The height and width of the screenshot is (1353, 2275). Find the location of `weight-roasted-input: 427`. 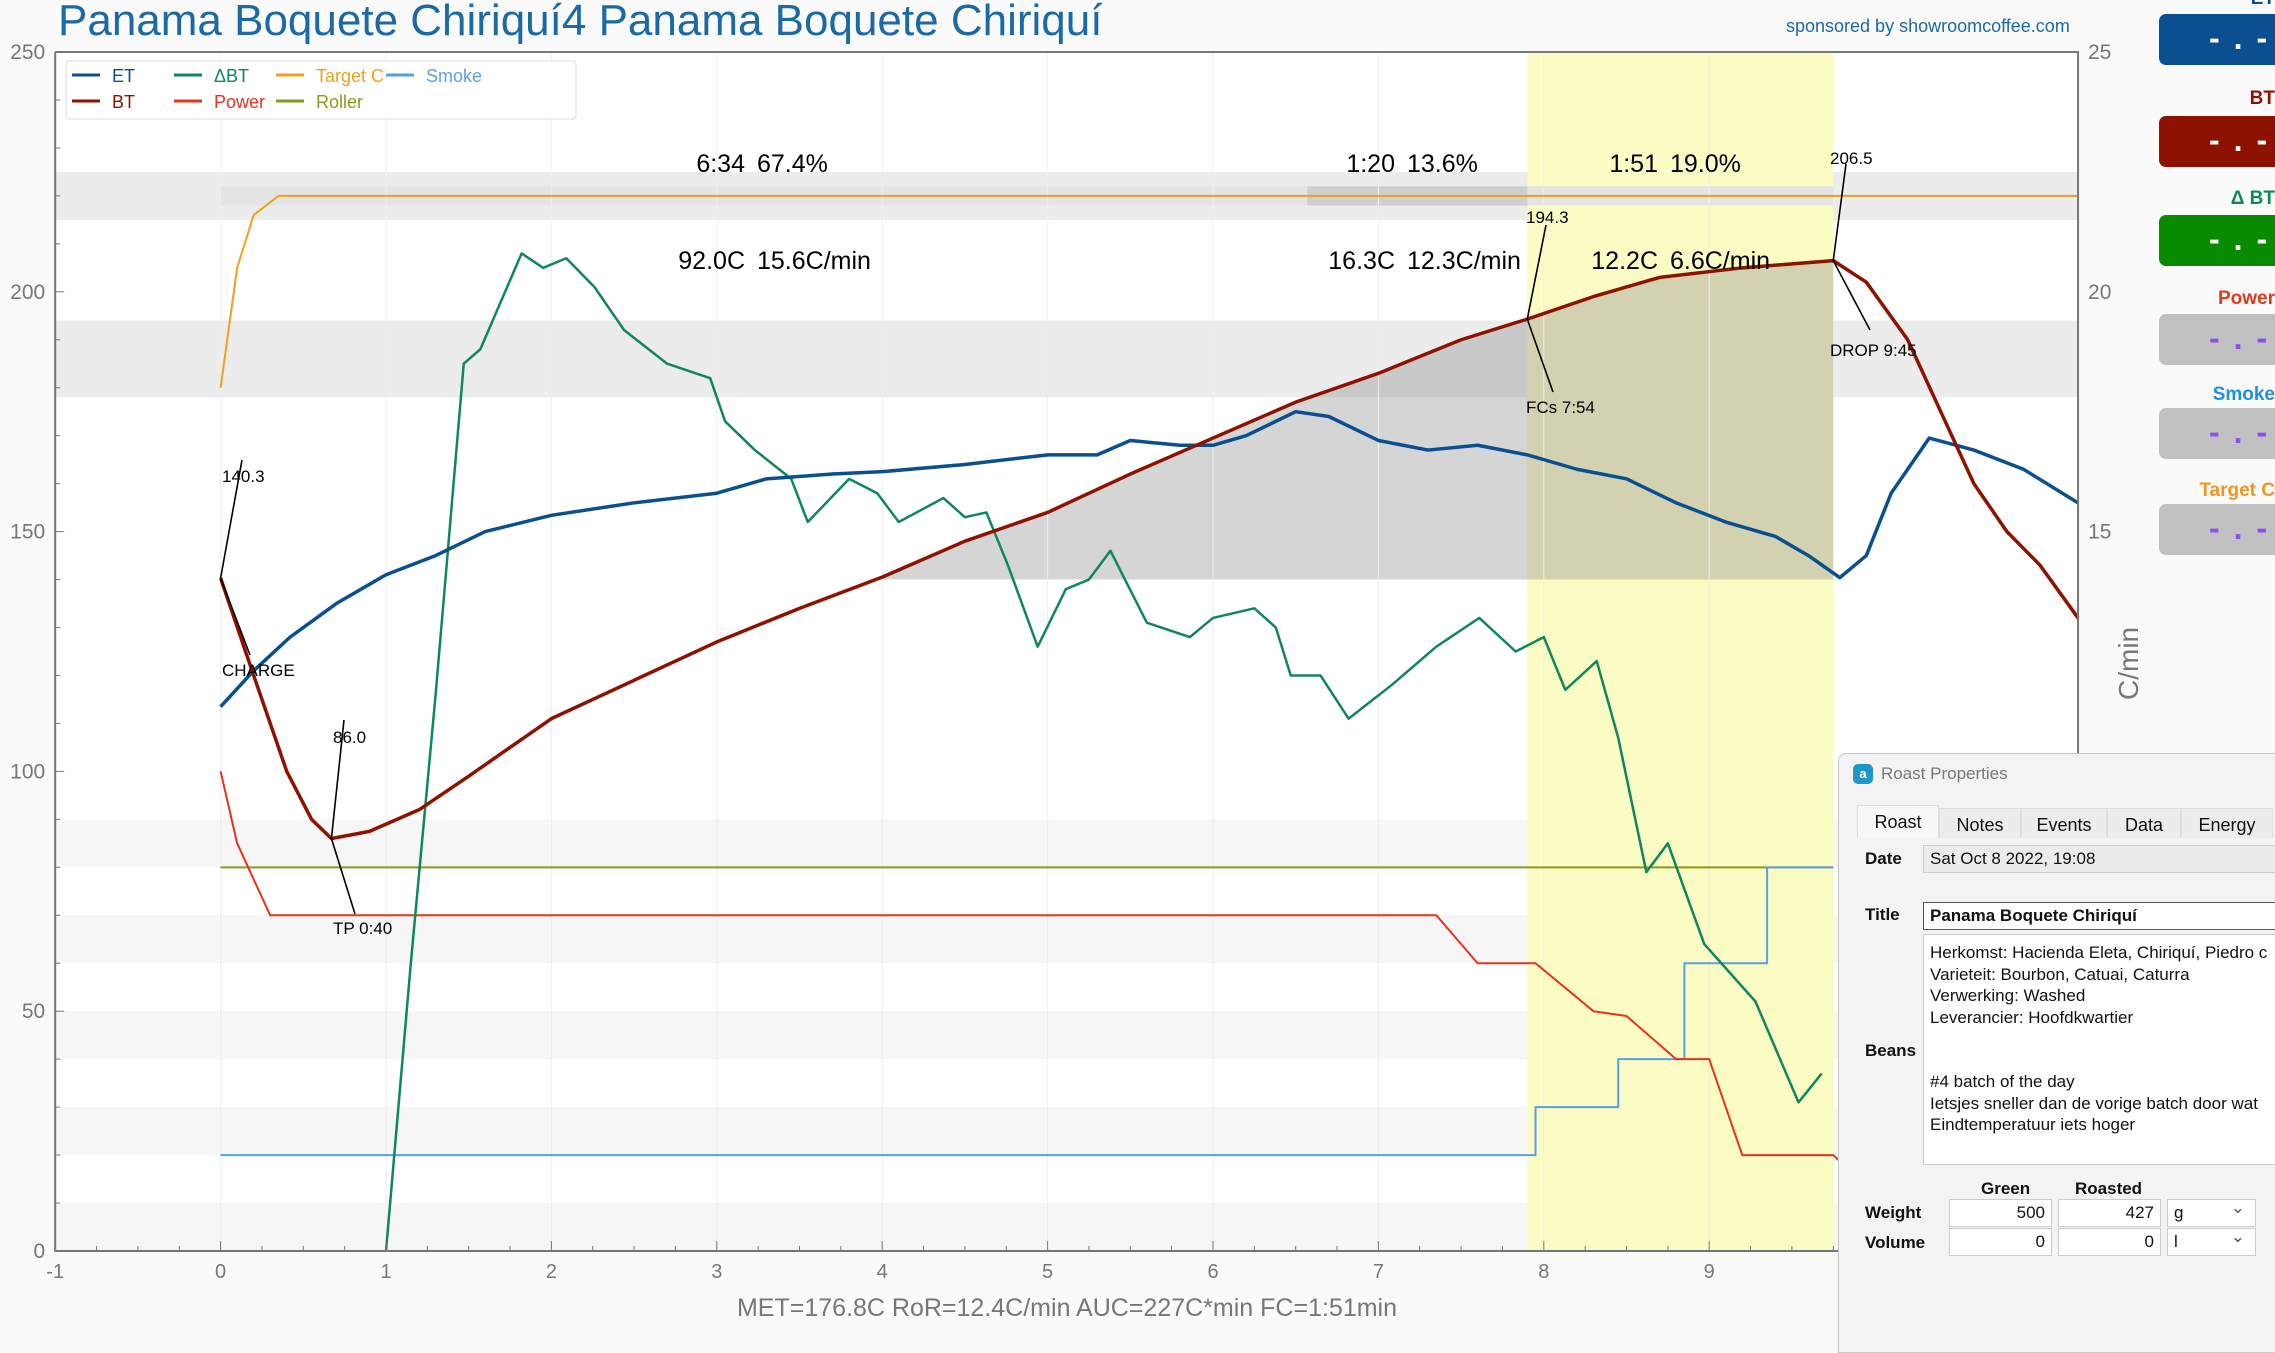

weight-roasted-input: 427 is located at coordinates (2109, 1213).